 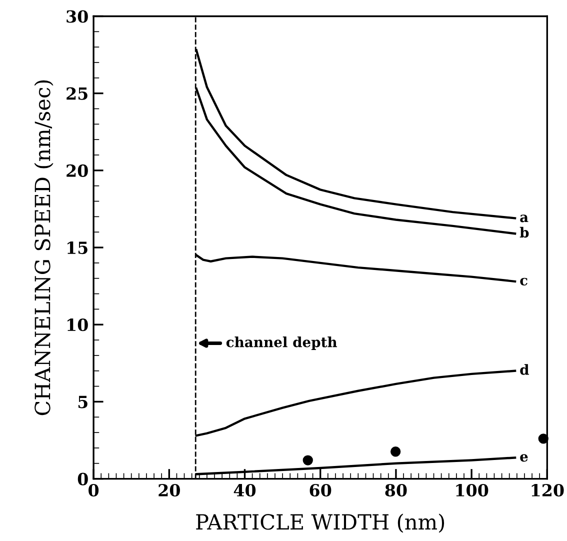 What do you see at coordinates (320, 523) in the screenshot?
I see `x-axis-title: PARTICLE WIDTH (nm)` at bounding box center [320, 523].